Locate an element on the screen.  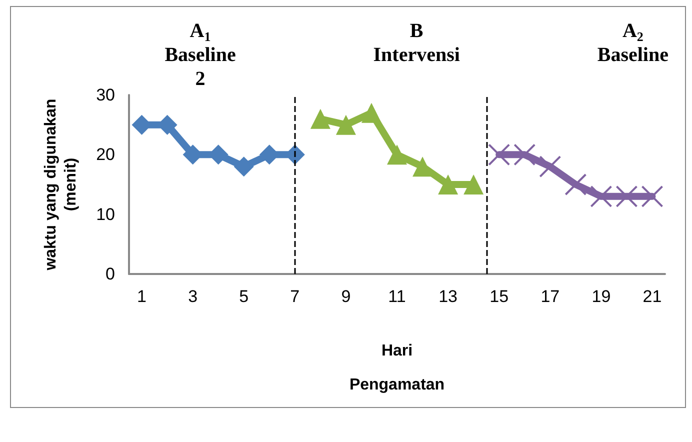
x-tick-label: 9 is located at coordinates (346, 296).